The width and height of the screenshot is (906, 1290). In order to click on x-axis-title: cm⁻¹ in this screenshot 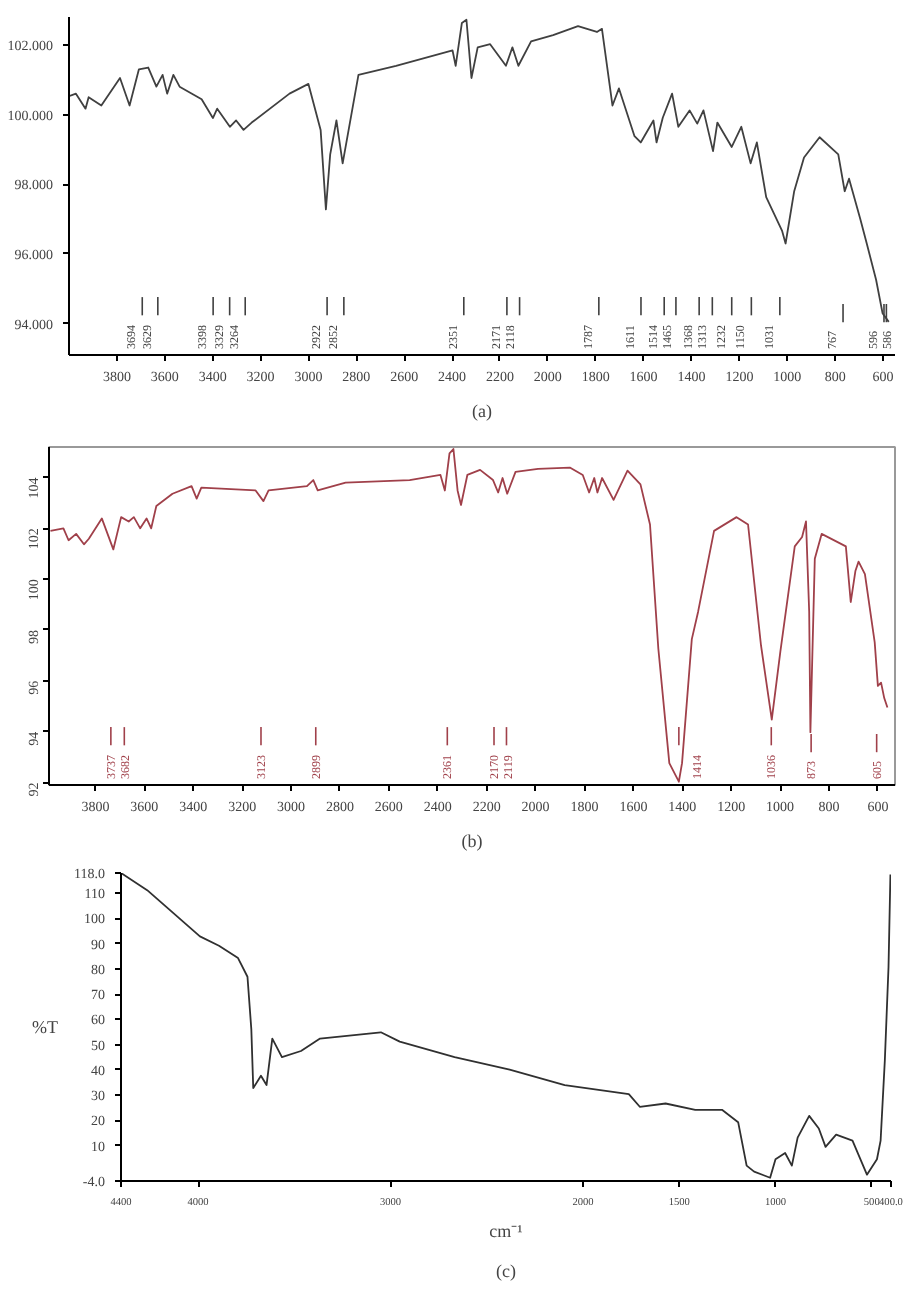, I will do `click(506, 1231)`.